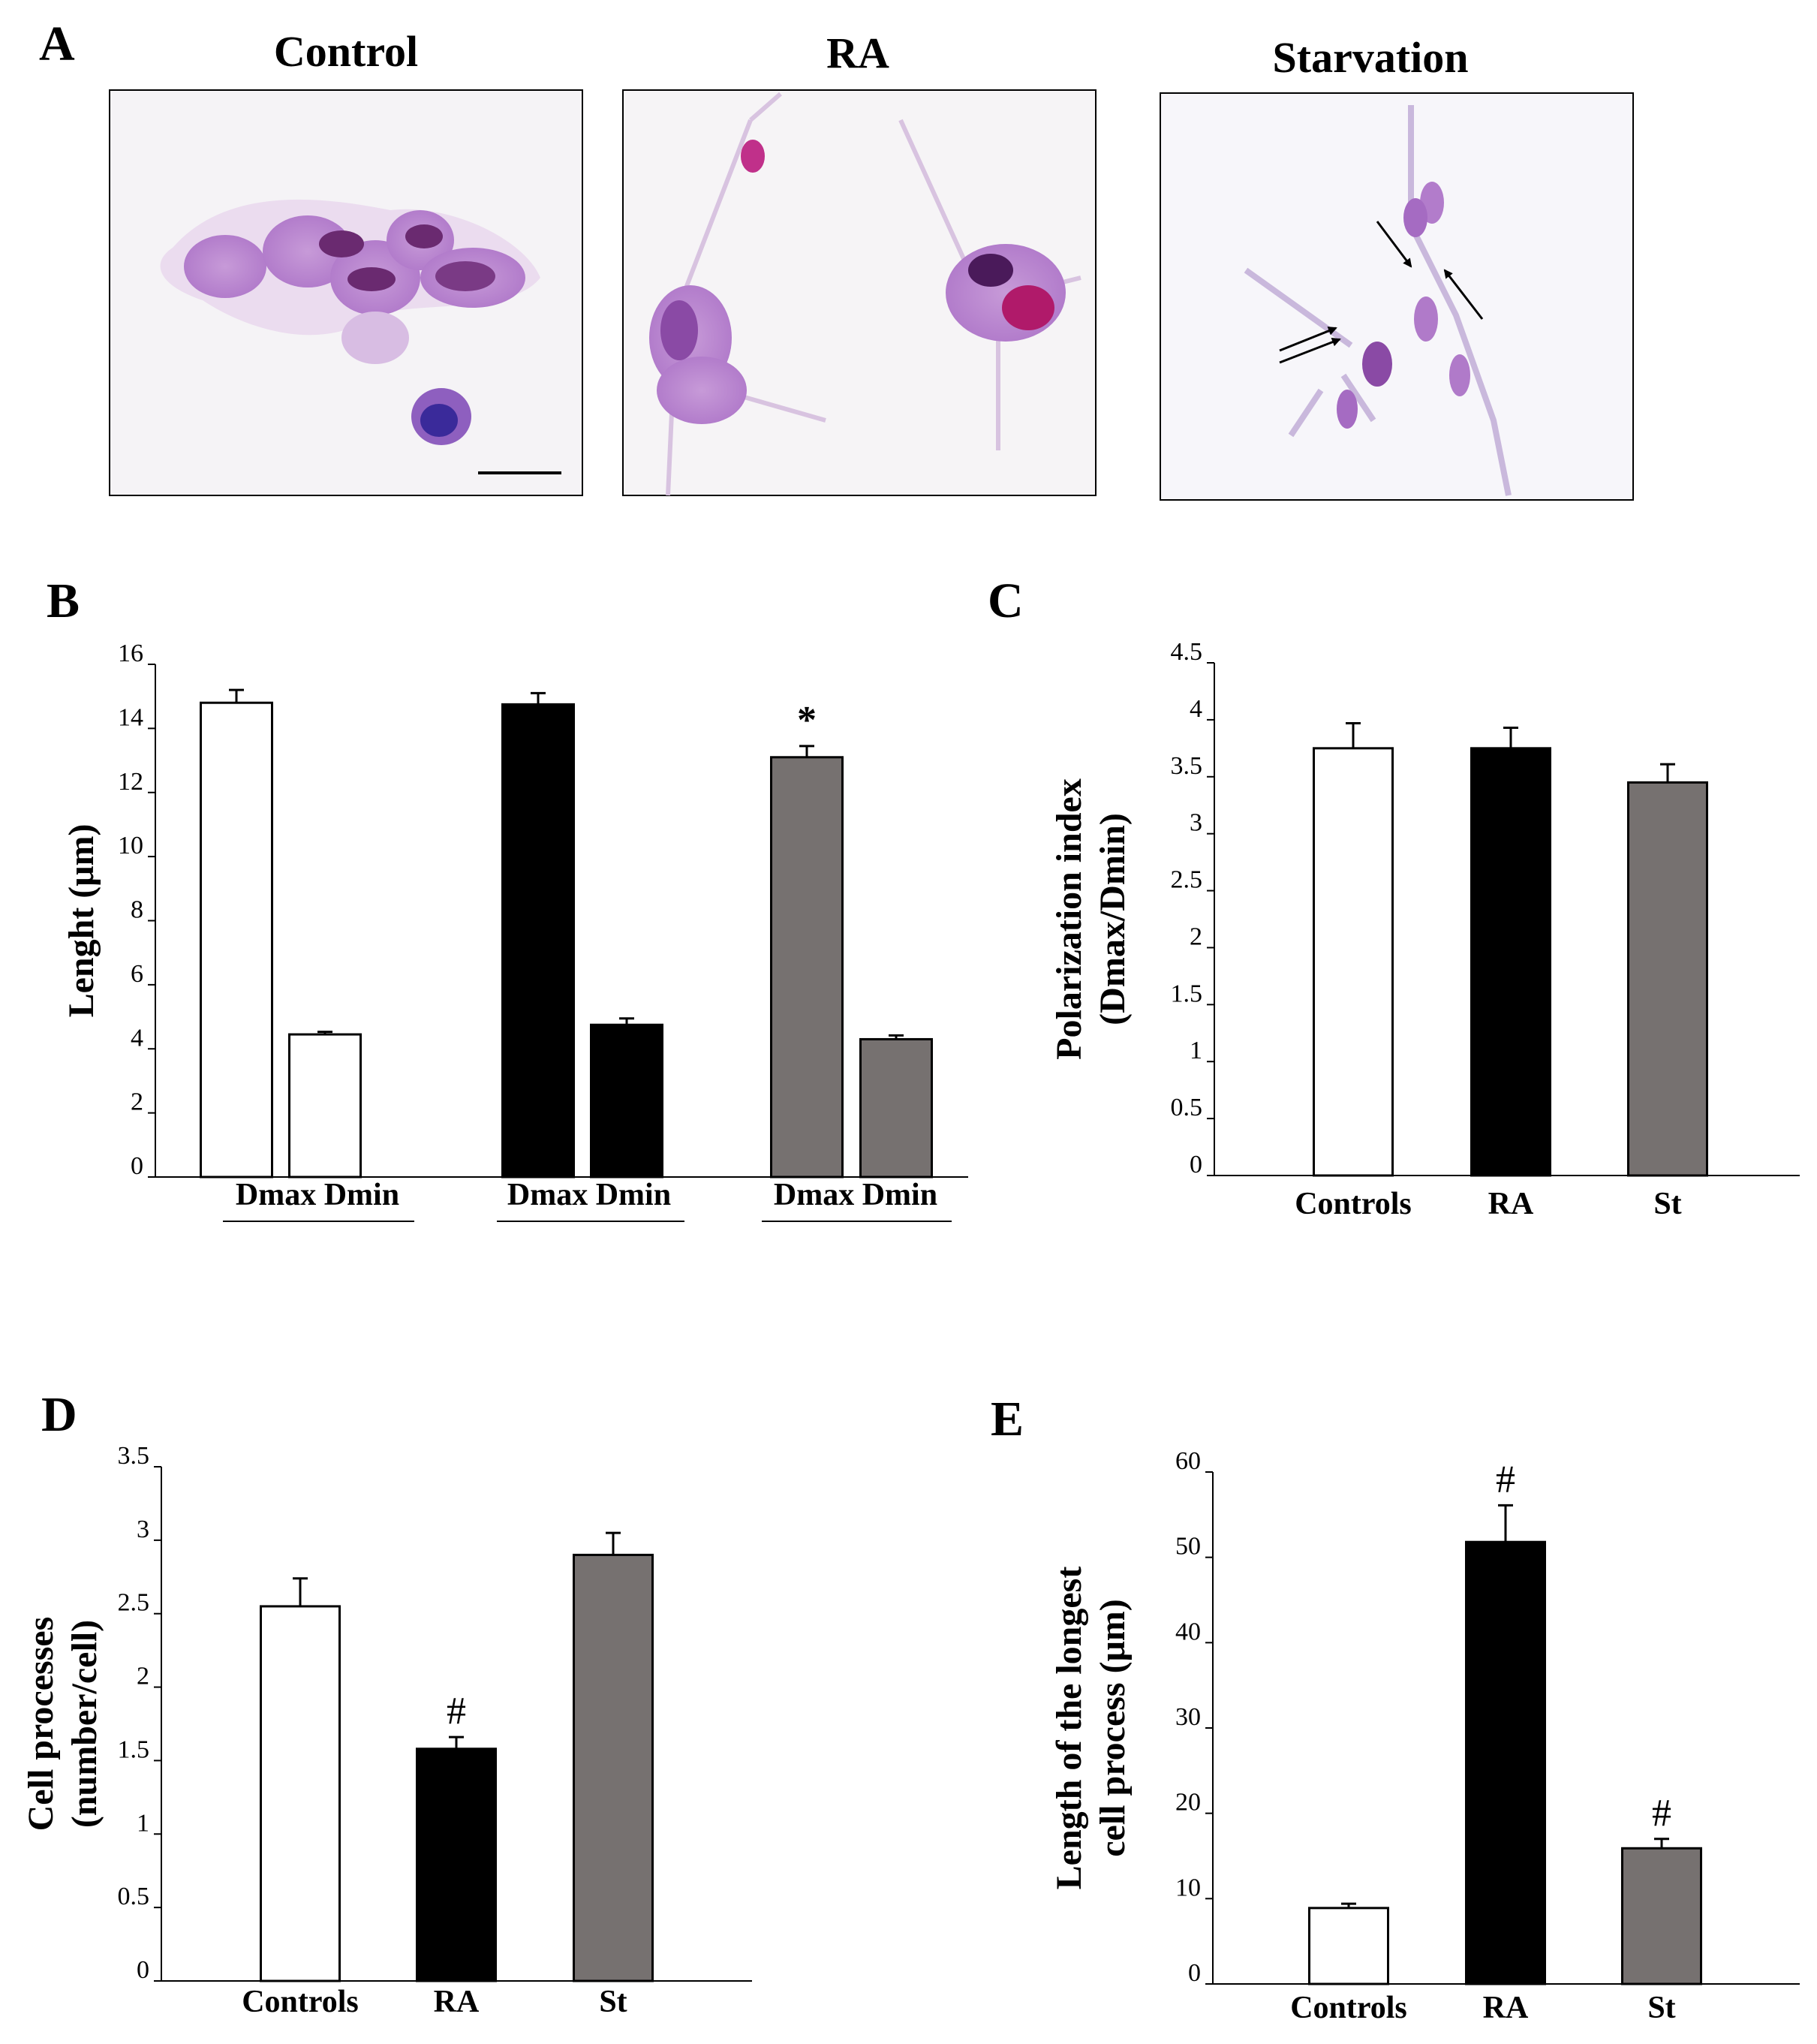  Describe the element at coordinates (1069, 919) in the screenshot. I see `y-axis-label-line: Polarization index` at that location.